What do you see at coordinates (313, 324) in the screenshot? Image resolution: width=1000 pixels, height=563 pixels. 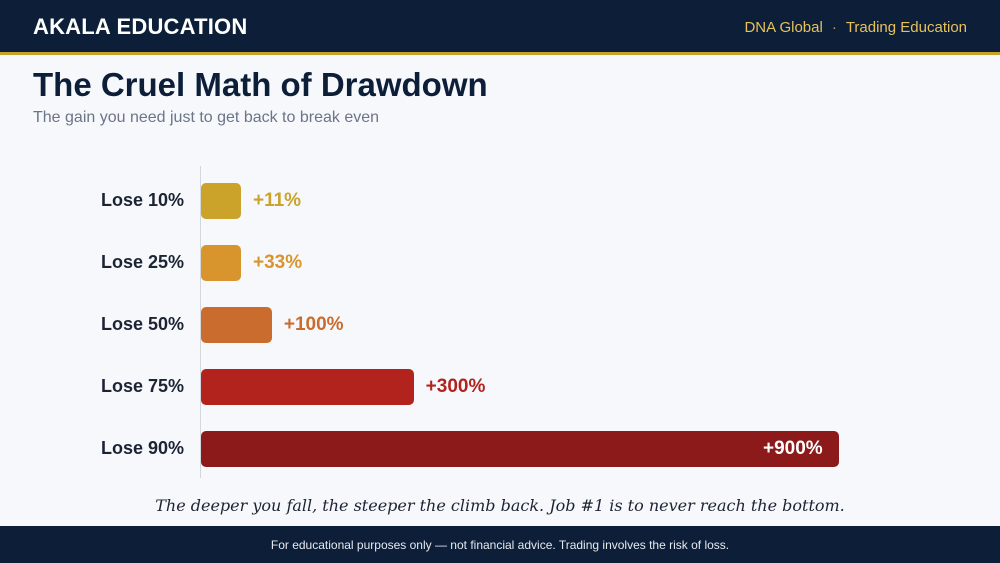 I see `bar-value-label: +100%` at bounding box center [313, 324].